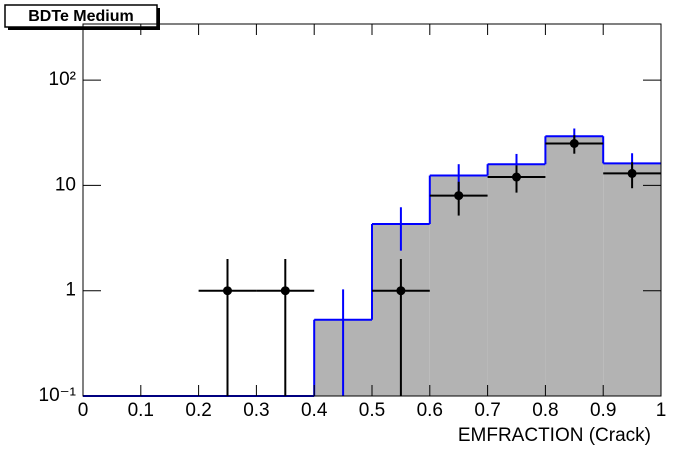 The width and height of the screenshot is (696, 472). I want to click on title-box, so click(81, 16).